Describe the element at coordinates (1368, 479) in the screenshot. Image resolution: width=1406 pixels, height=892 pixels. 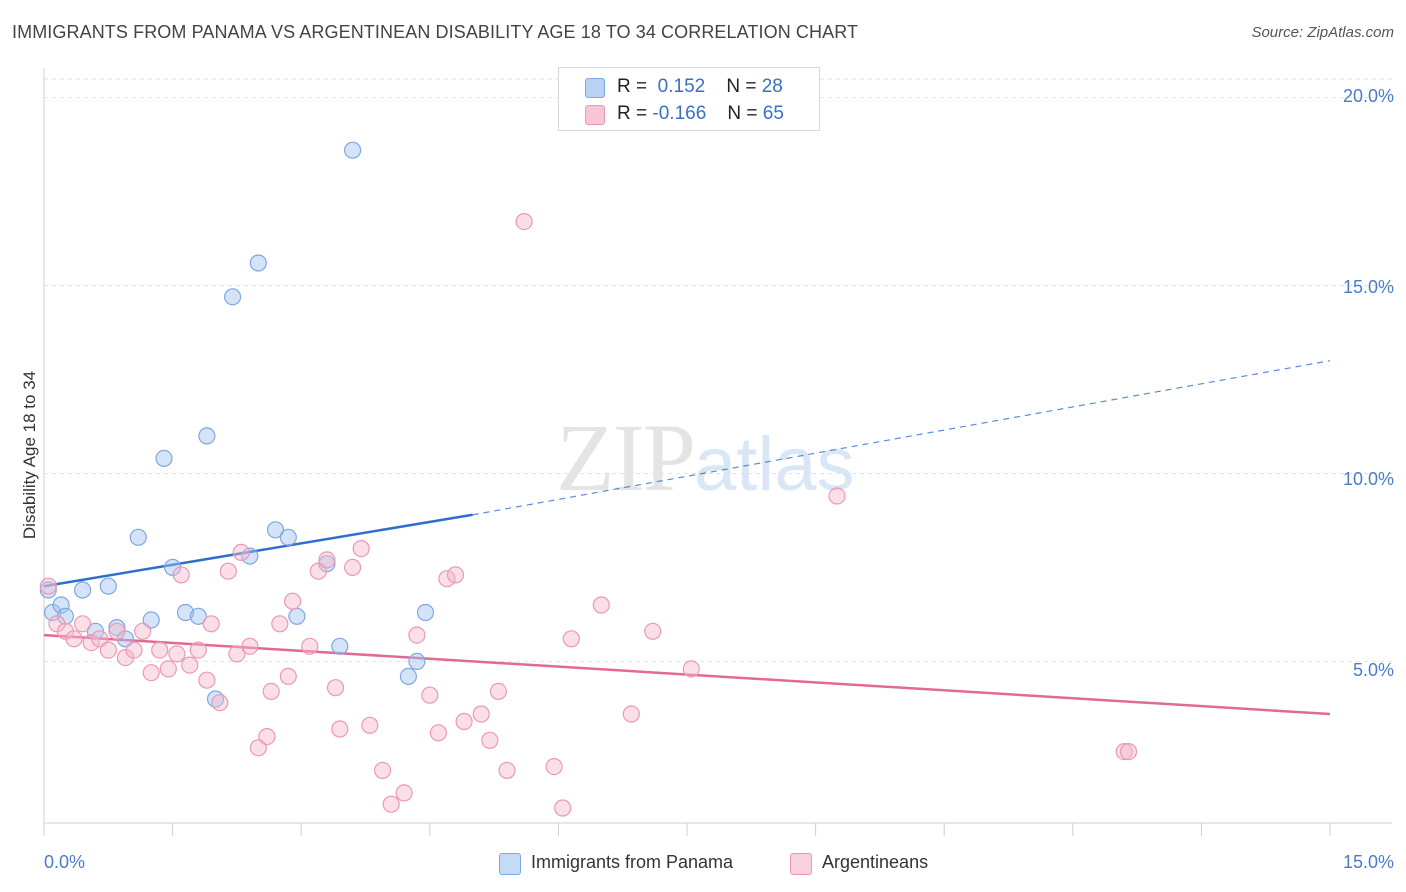
I see `y-tick-label: 10.0%` at that location.